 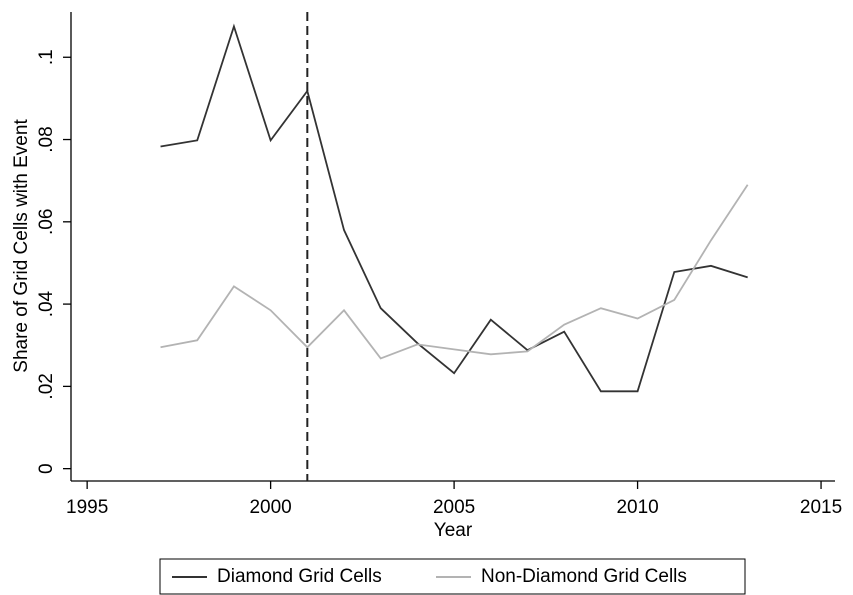 What do you see at coordinates (821, 507) in the screenshot?
I see `x-tick-label: 2015` at bounding box center [821, 507].